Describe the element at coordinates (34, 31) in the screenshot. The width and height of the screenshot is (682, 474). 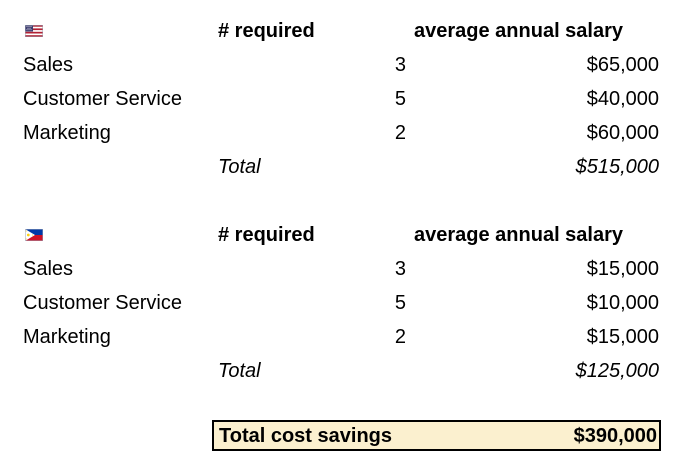
I see `us-flag-icon` at that location.